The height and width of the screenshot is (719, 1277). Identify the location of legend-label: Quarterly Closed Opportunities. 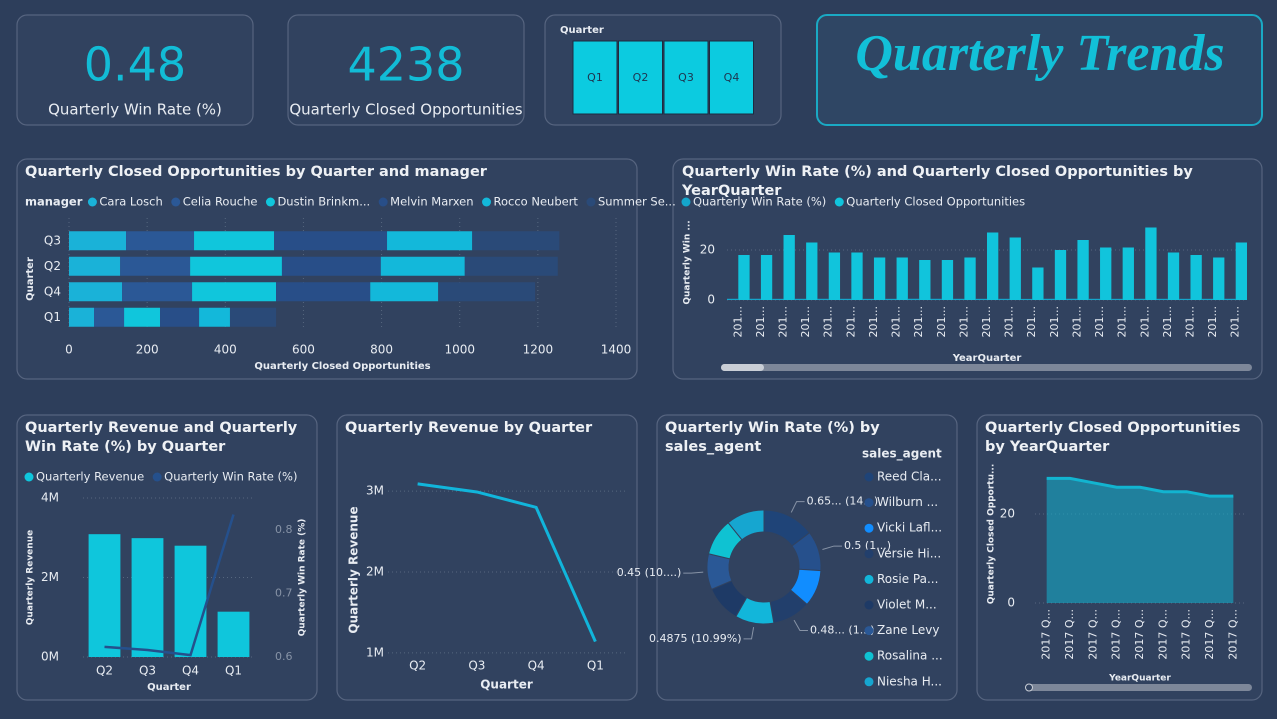
(935, 202).